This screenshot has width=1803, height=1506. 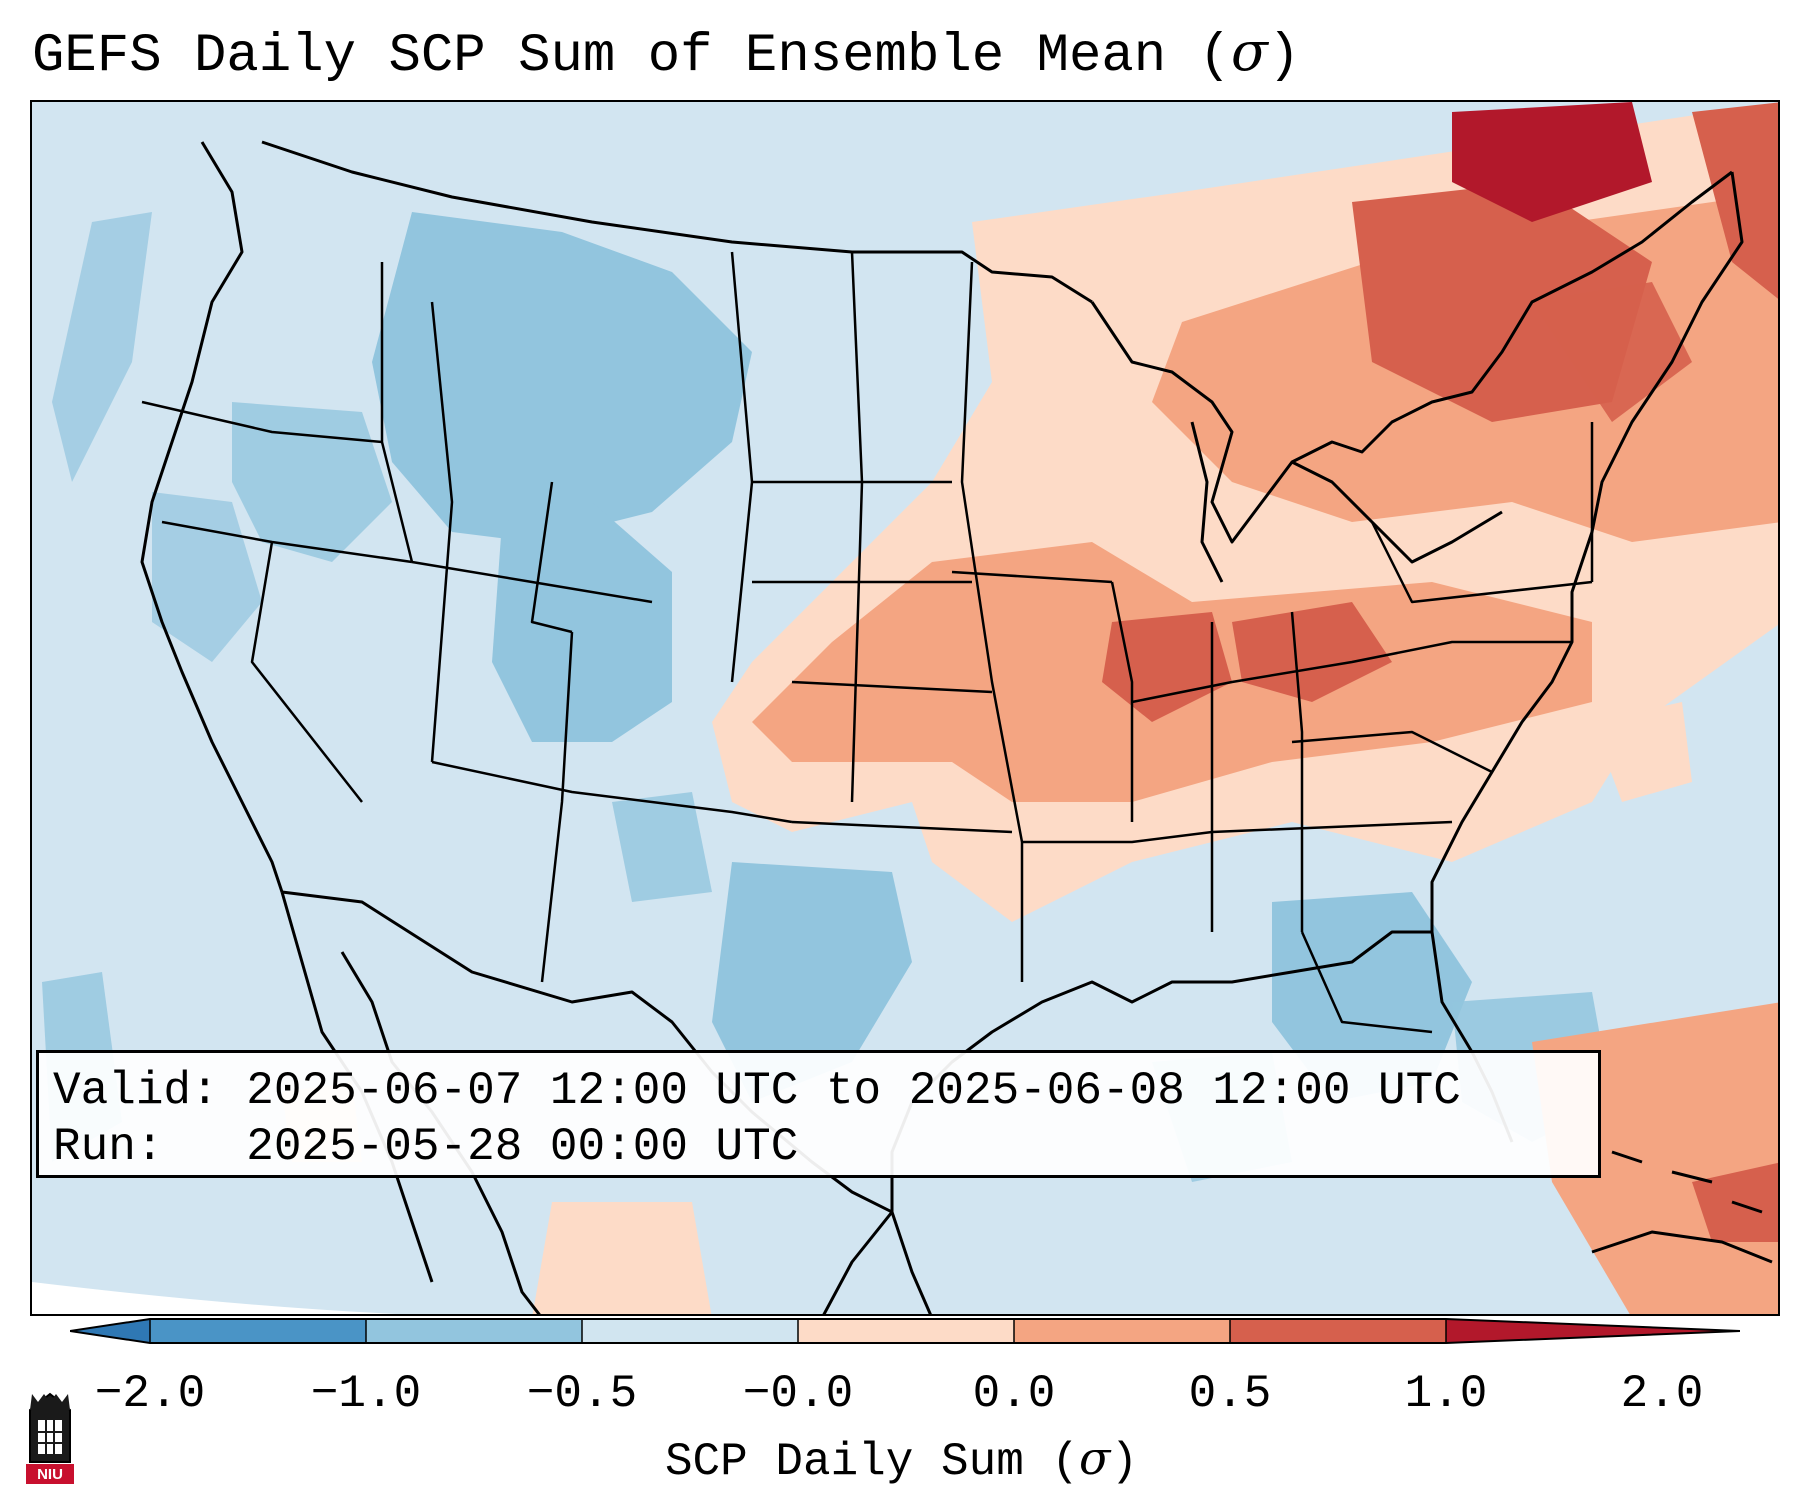 What do you see at coordinates (901, 1459) in the screenshot?
I see `colorbar-label: SCP Daily Sum (σ)` at bounding box center [901, 1459].